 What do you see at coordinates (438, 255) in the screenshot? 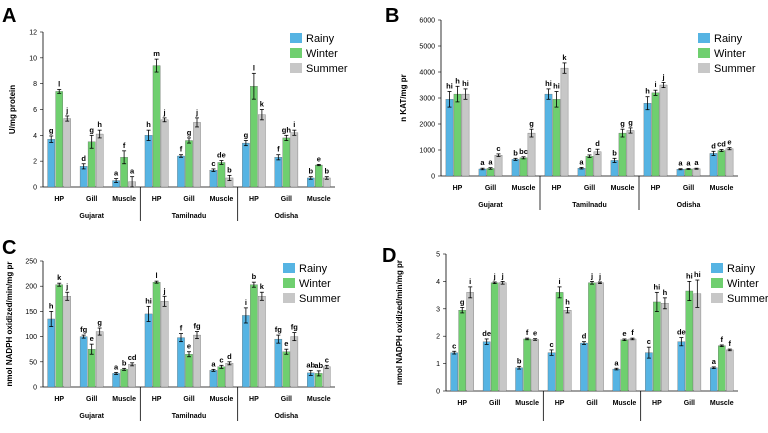
I see `y-tick-label: 5` at bounding box center [438, 255].